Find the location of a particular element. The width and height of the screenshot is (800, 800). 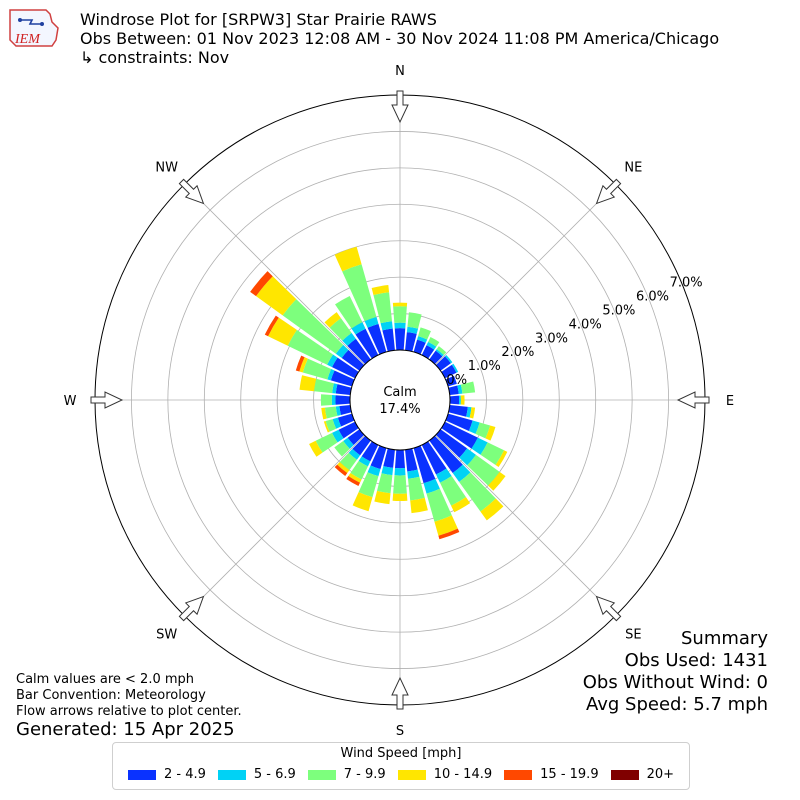

calm-center: Calm 17.4% is located at coordinates (400, 400).